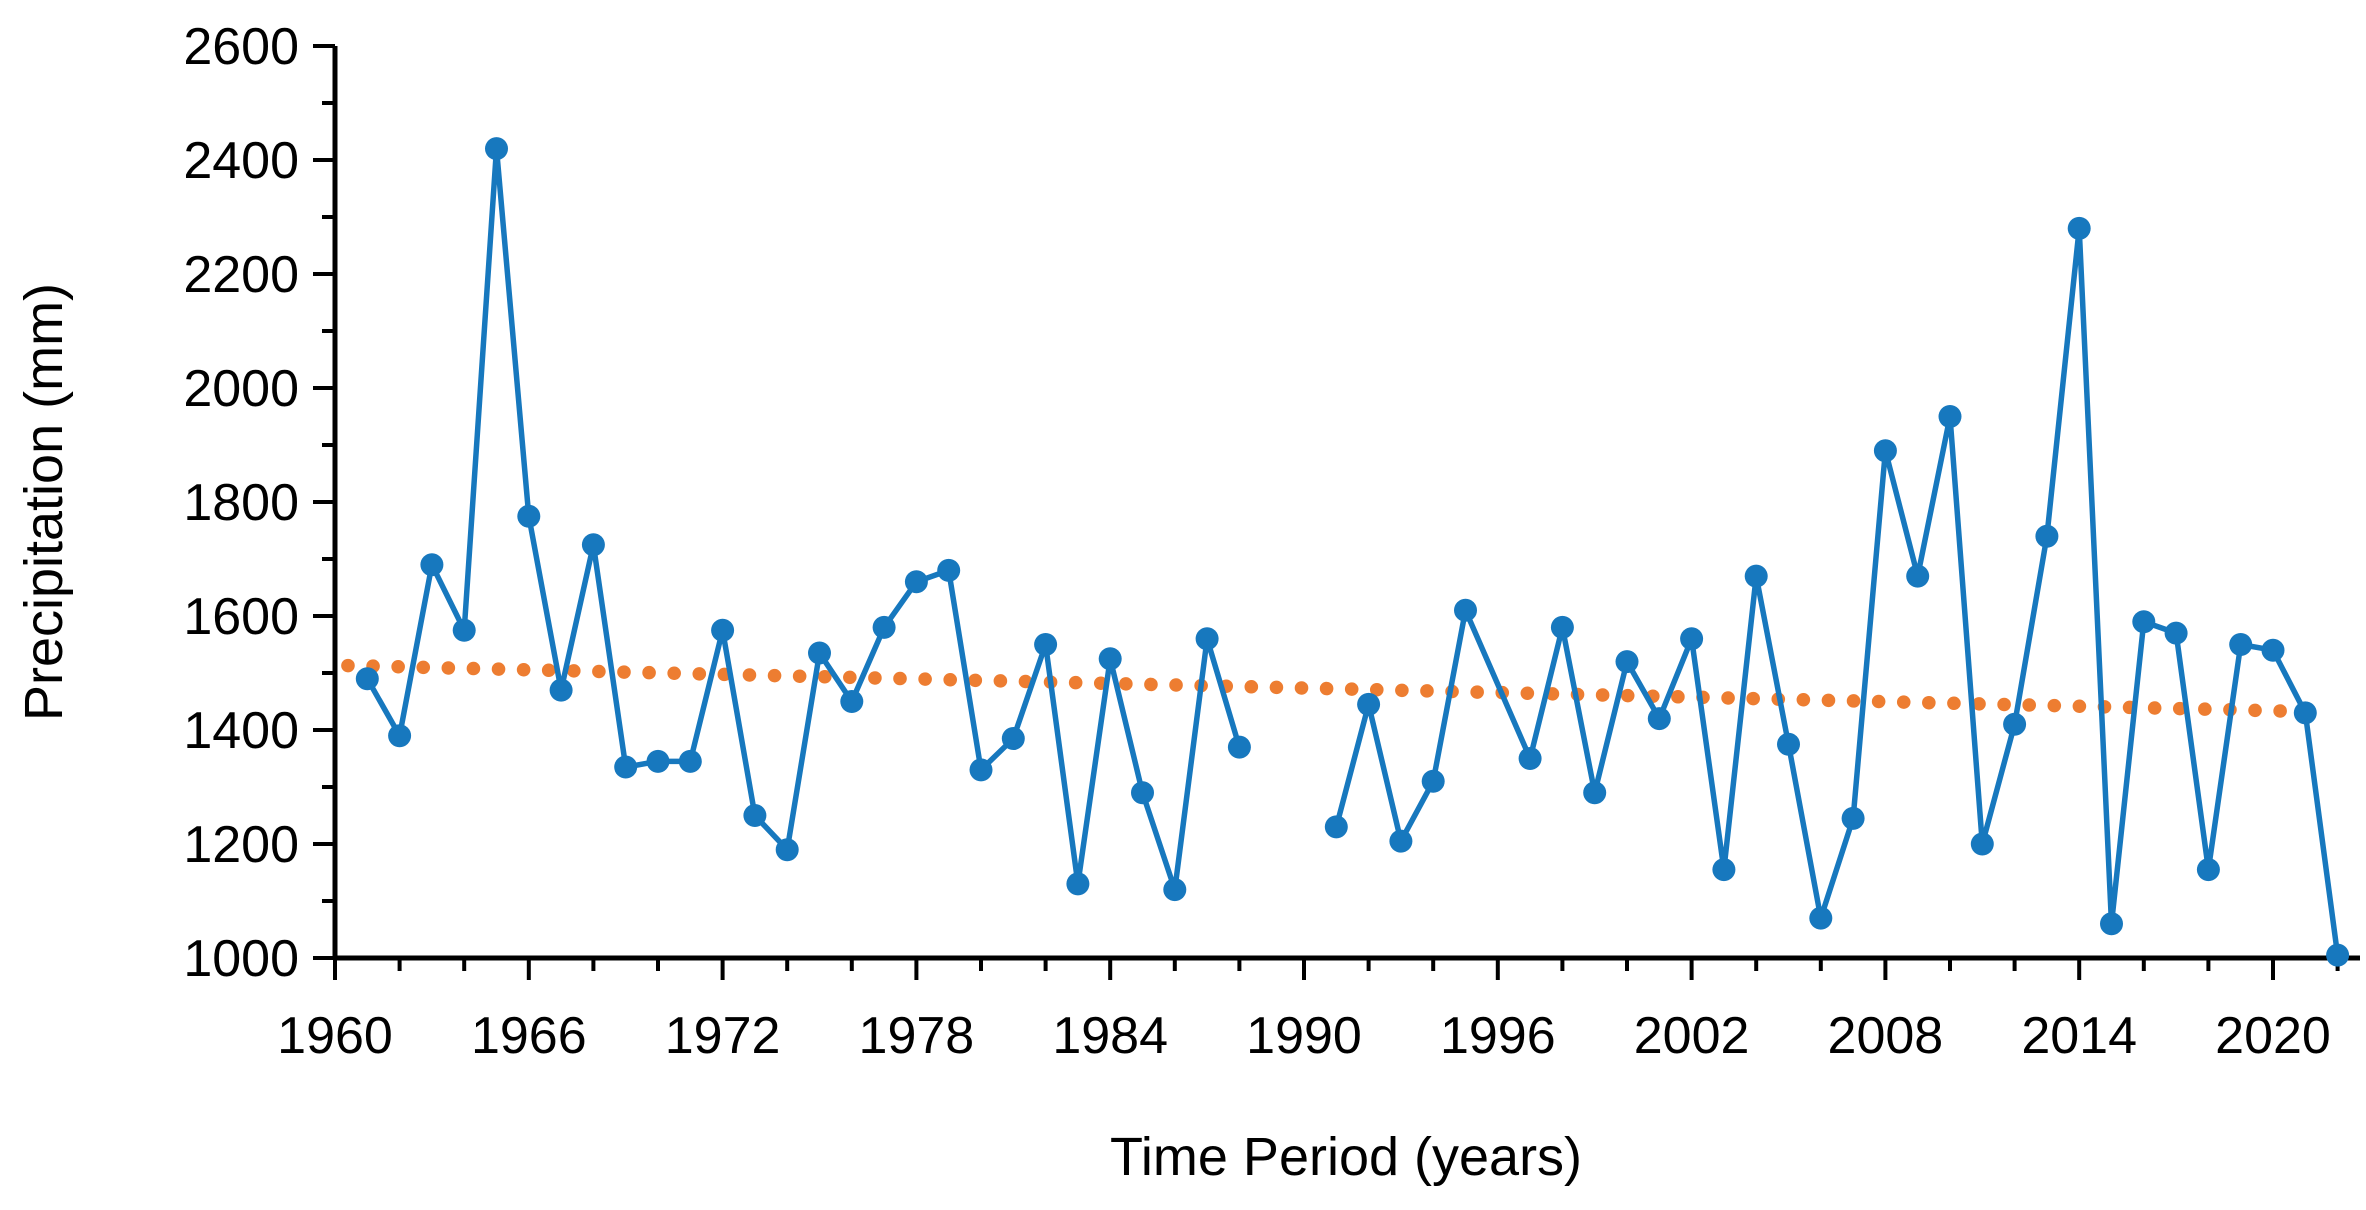 The width and height of the screenshot is (2366, 1210). I want to click on x-tick-label: 1990, so click(1304, 1036).